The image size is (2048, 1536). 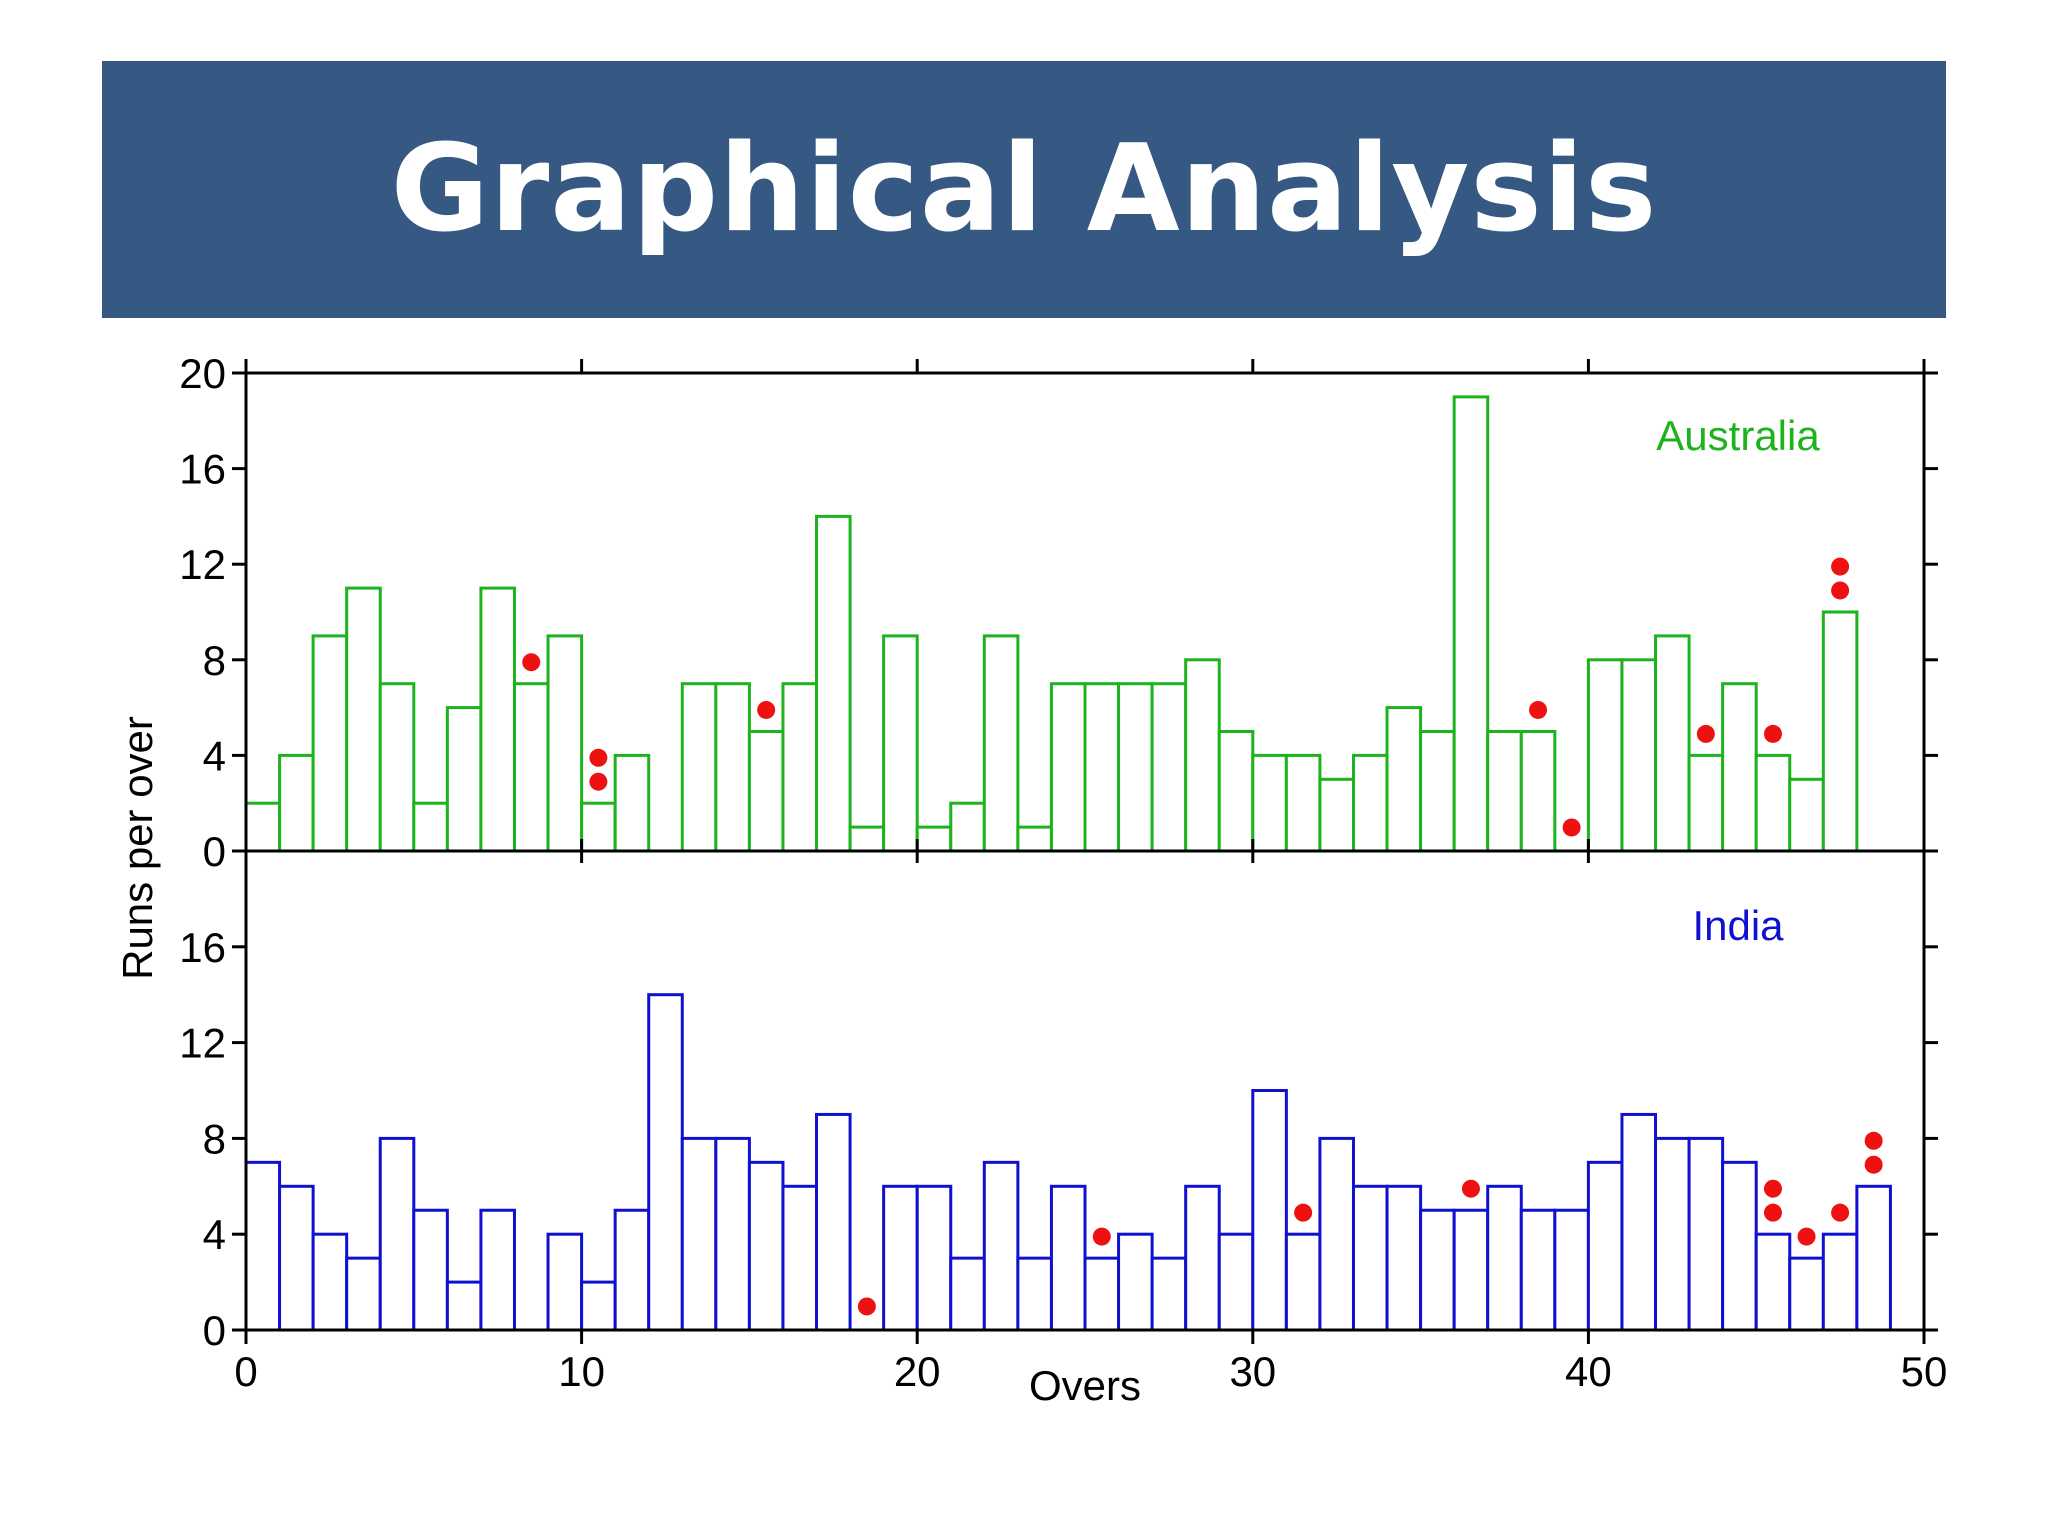 I want to click on y-tick-label-p1-16: 16, so click(x=202, y=469).